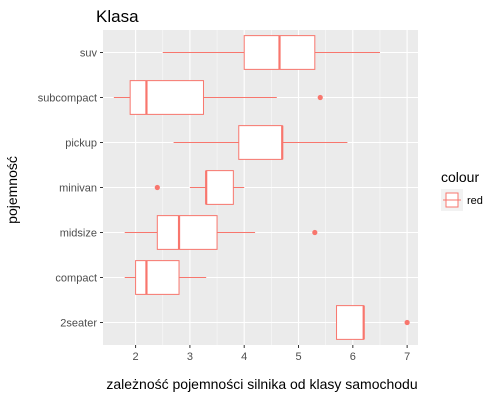 Image resolution: width=500 pixels, height=400 pixels. Describe the element at coordinates (271, 52) in the screenshot. I see `box-suv` at that location.